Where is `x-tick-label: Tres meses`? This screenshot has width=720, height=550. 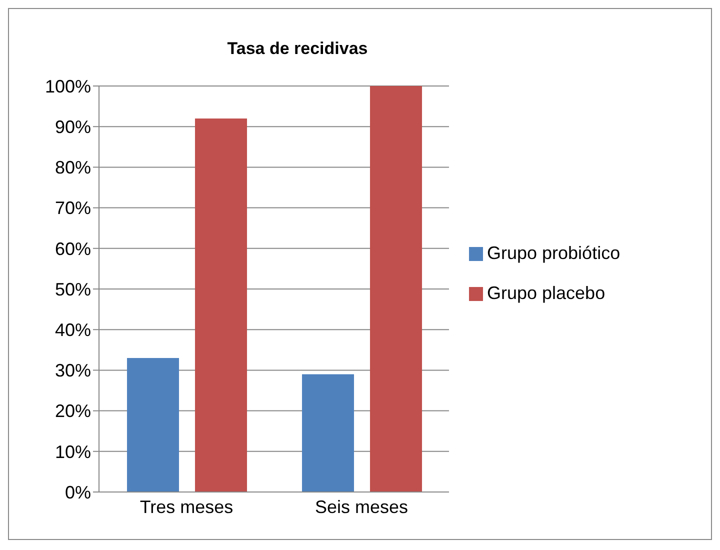
x-tick-label: Tres meses is located at coordinates (187, 506).